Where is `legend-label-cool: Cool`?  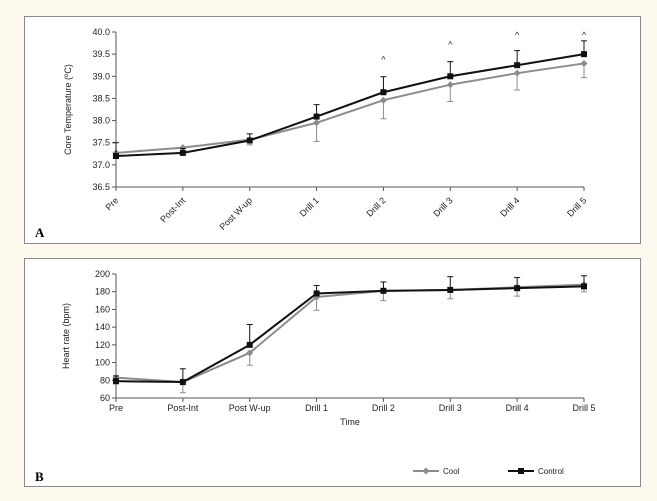 legend-label-cool: Cool is located at coordinates (451, 471).